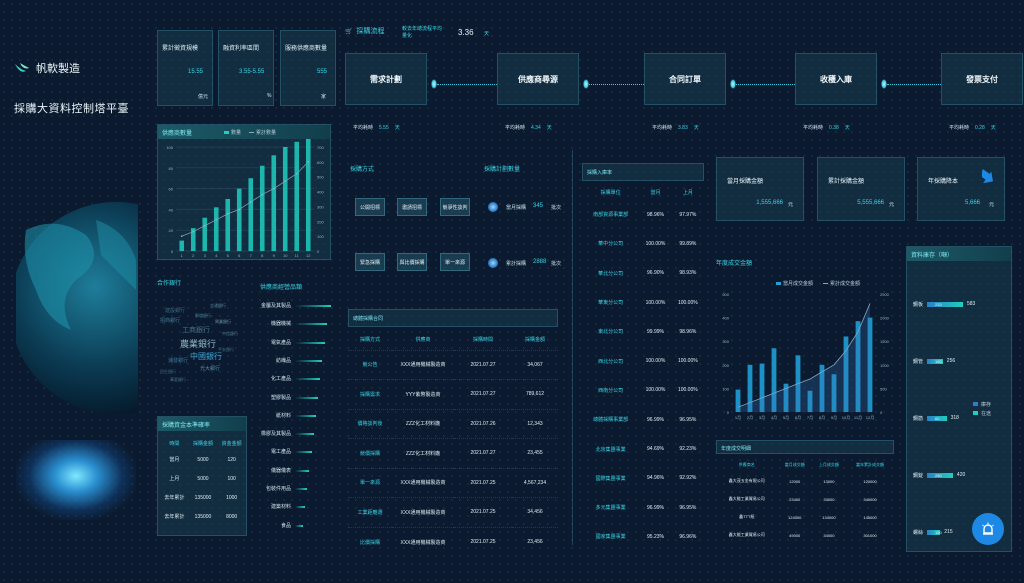  What do you see at coordinates (370, 262) in the screenshot?
I see `purchase-method-button: 緊急採購` at bounding box center [370, 262].